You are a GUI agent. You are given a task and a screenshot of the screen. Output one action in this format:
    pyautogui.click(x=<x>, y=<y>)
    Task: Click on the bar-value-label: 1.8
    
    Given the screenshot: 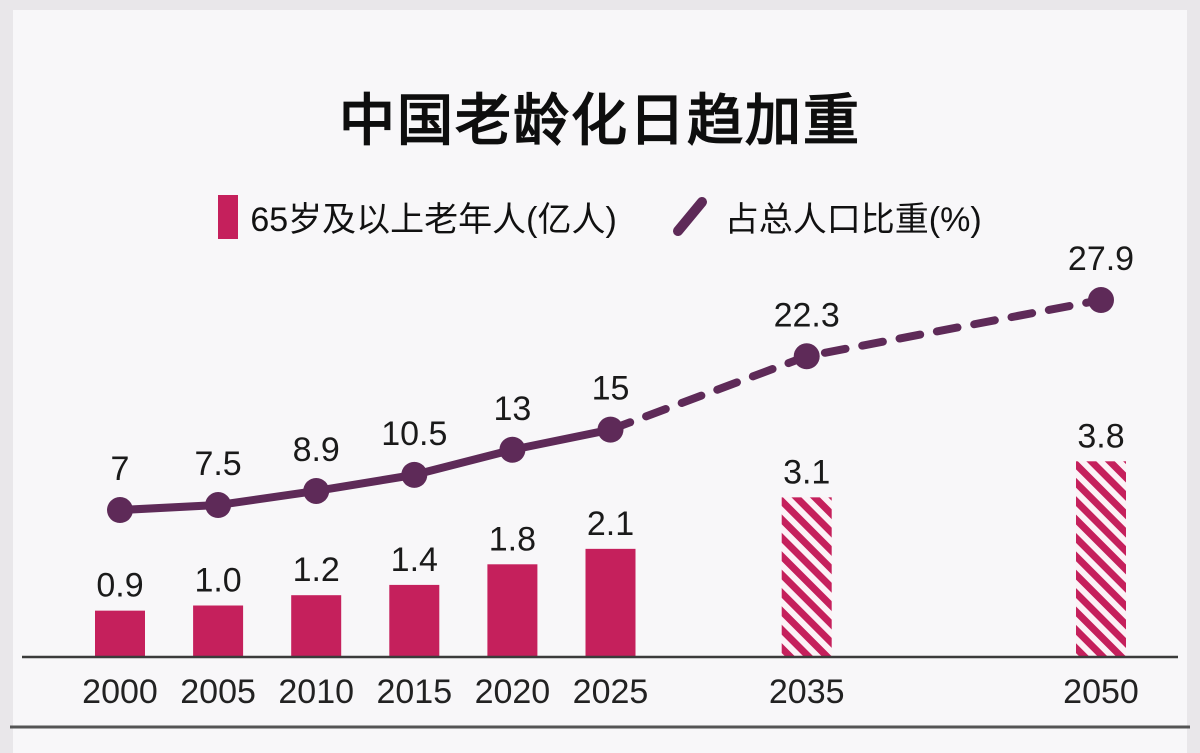 What is the action you would take?
    pyautogui.click(x=512, y=539)
    